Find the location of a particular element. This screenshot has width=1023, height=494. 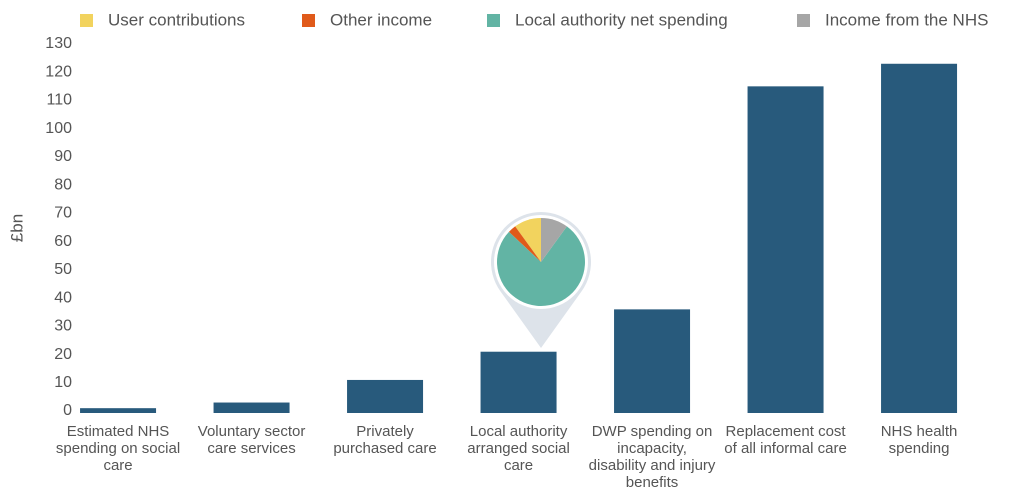

y-tick-label: 0 is located at coordinates (67, 410).